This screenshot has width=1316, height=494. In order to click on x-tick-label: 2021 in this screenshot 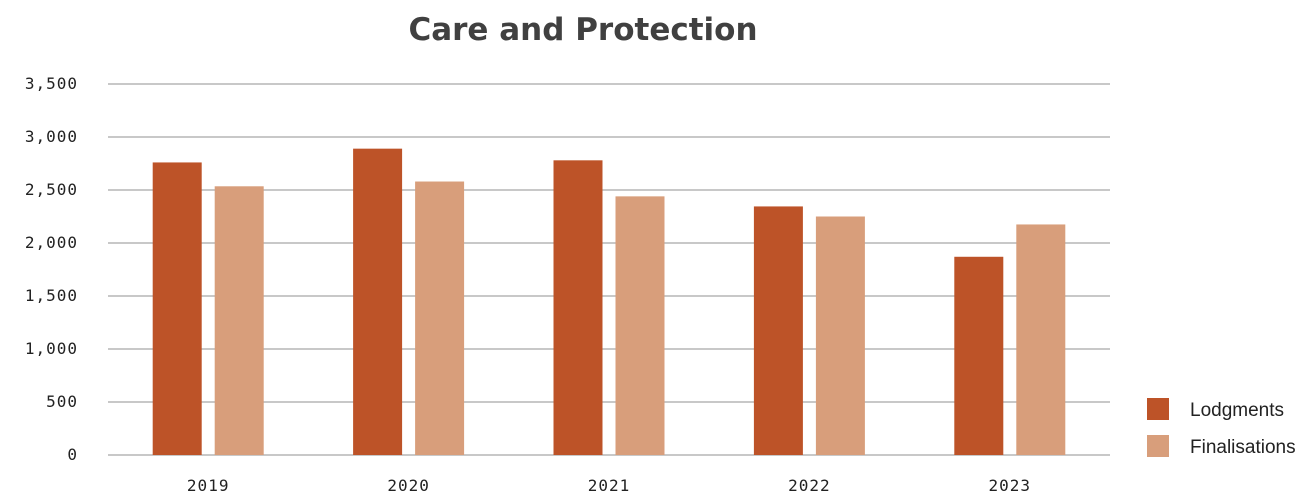, I will do `click(609, 485)`.